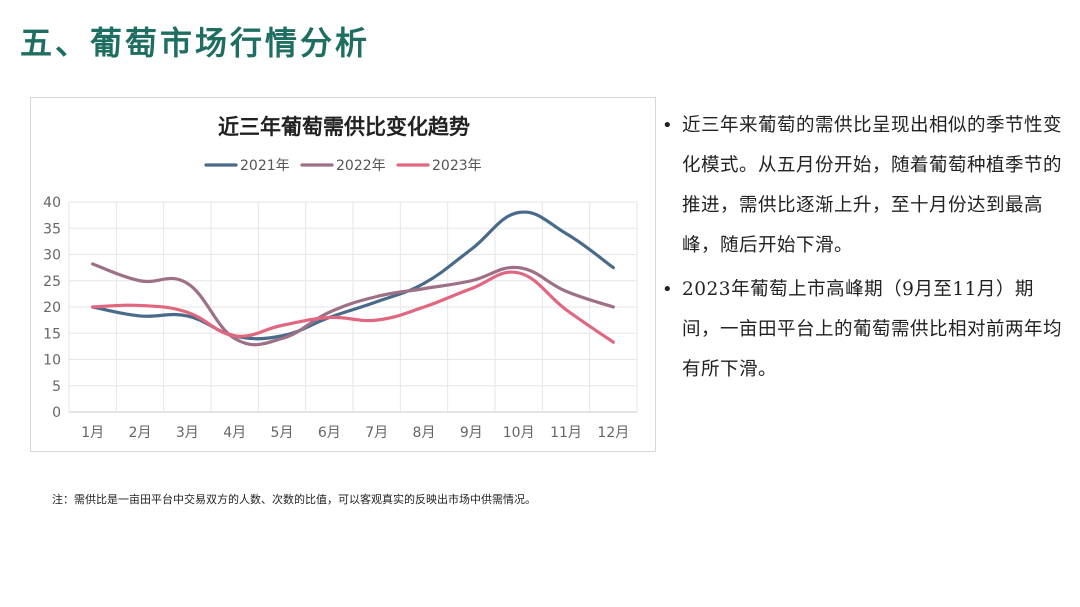 Image resolution: width=1080 pixels, height=607 pixels. I want to click on y-tick-label: 35, so click(52, 229).